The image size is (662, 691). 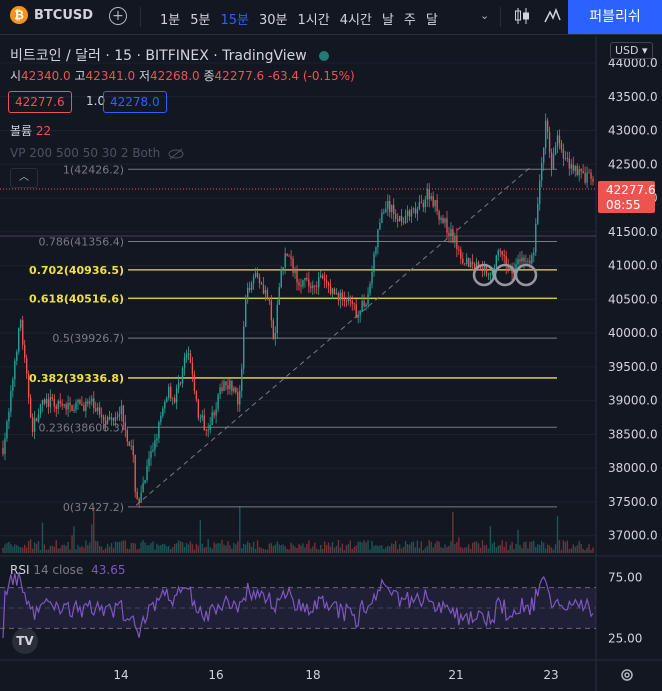 What do you see at coordinates (24, 178) in the screenshot?
I see `collapse-legend-button: ︿` at bounding box center [24, 178].